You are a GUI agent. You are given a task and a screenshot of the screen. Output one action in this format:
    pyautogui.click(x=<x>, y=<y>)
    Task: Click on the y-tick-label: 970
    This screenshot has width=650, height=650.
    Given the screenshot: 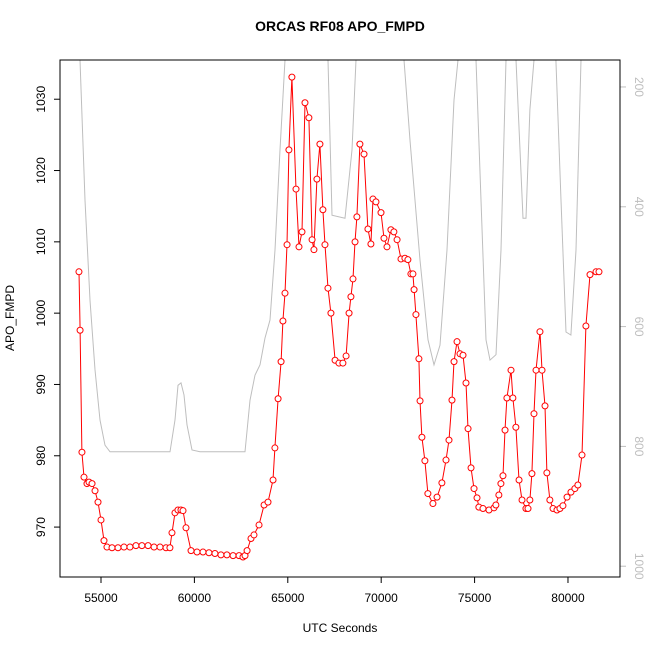 What is the action you would take?
    pyautogui.click(x=41, y=527)
    